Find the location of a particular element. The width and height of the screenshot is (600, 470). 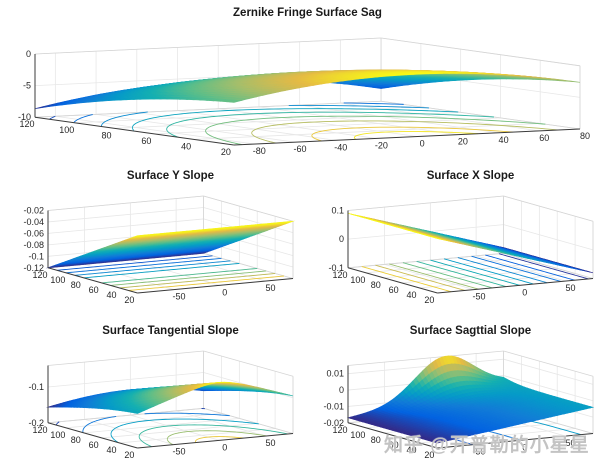

plot-title-sag: Zernike Fringe Surface Sag is located at coordinates (307, 13).